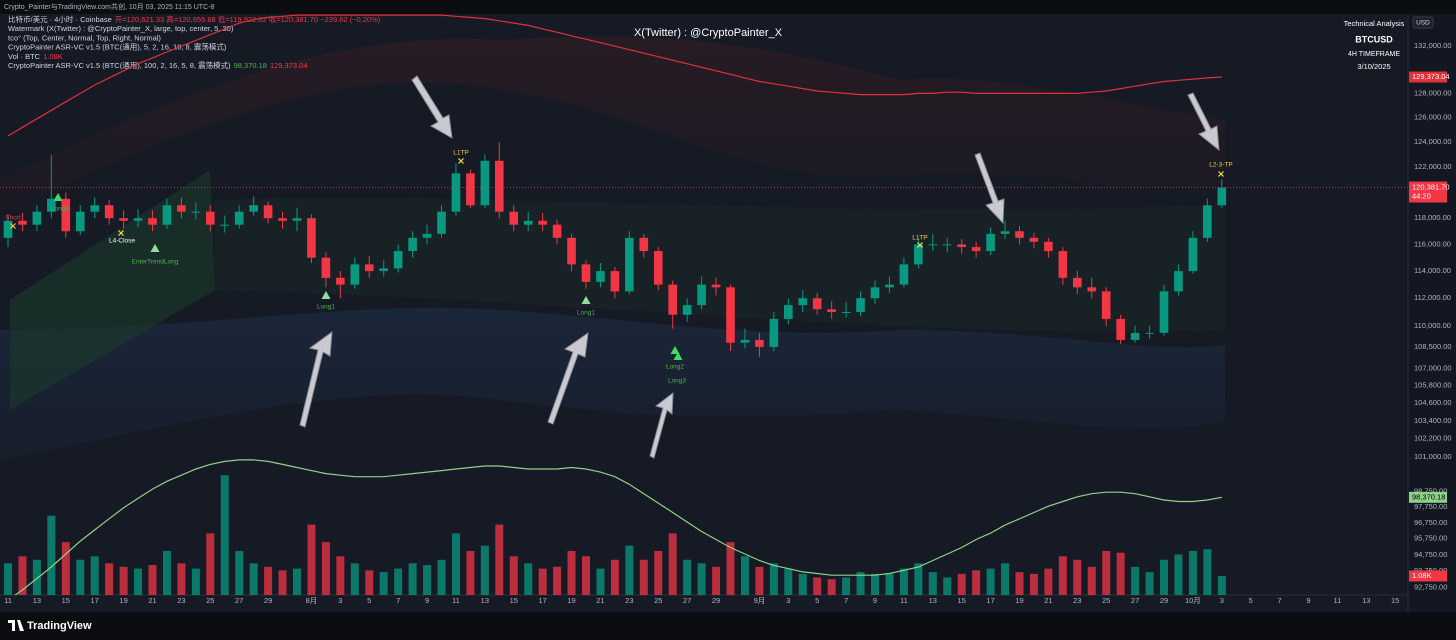 This screenshot has width=1456, height=640. I want to click on x-tick-label: 15, so click(514, 600).